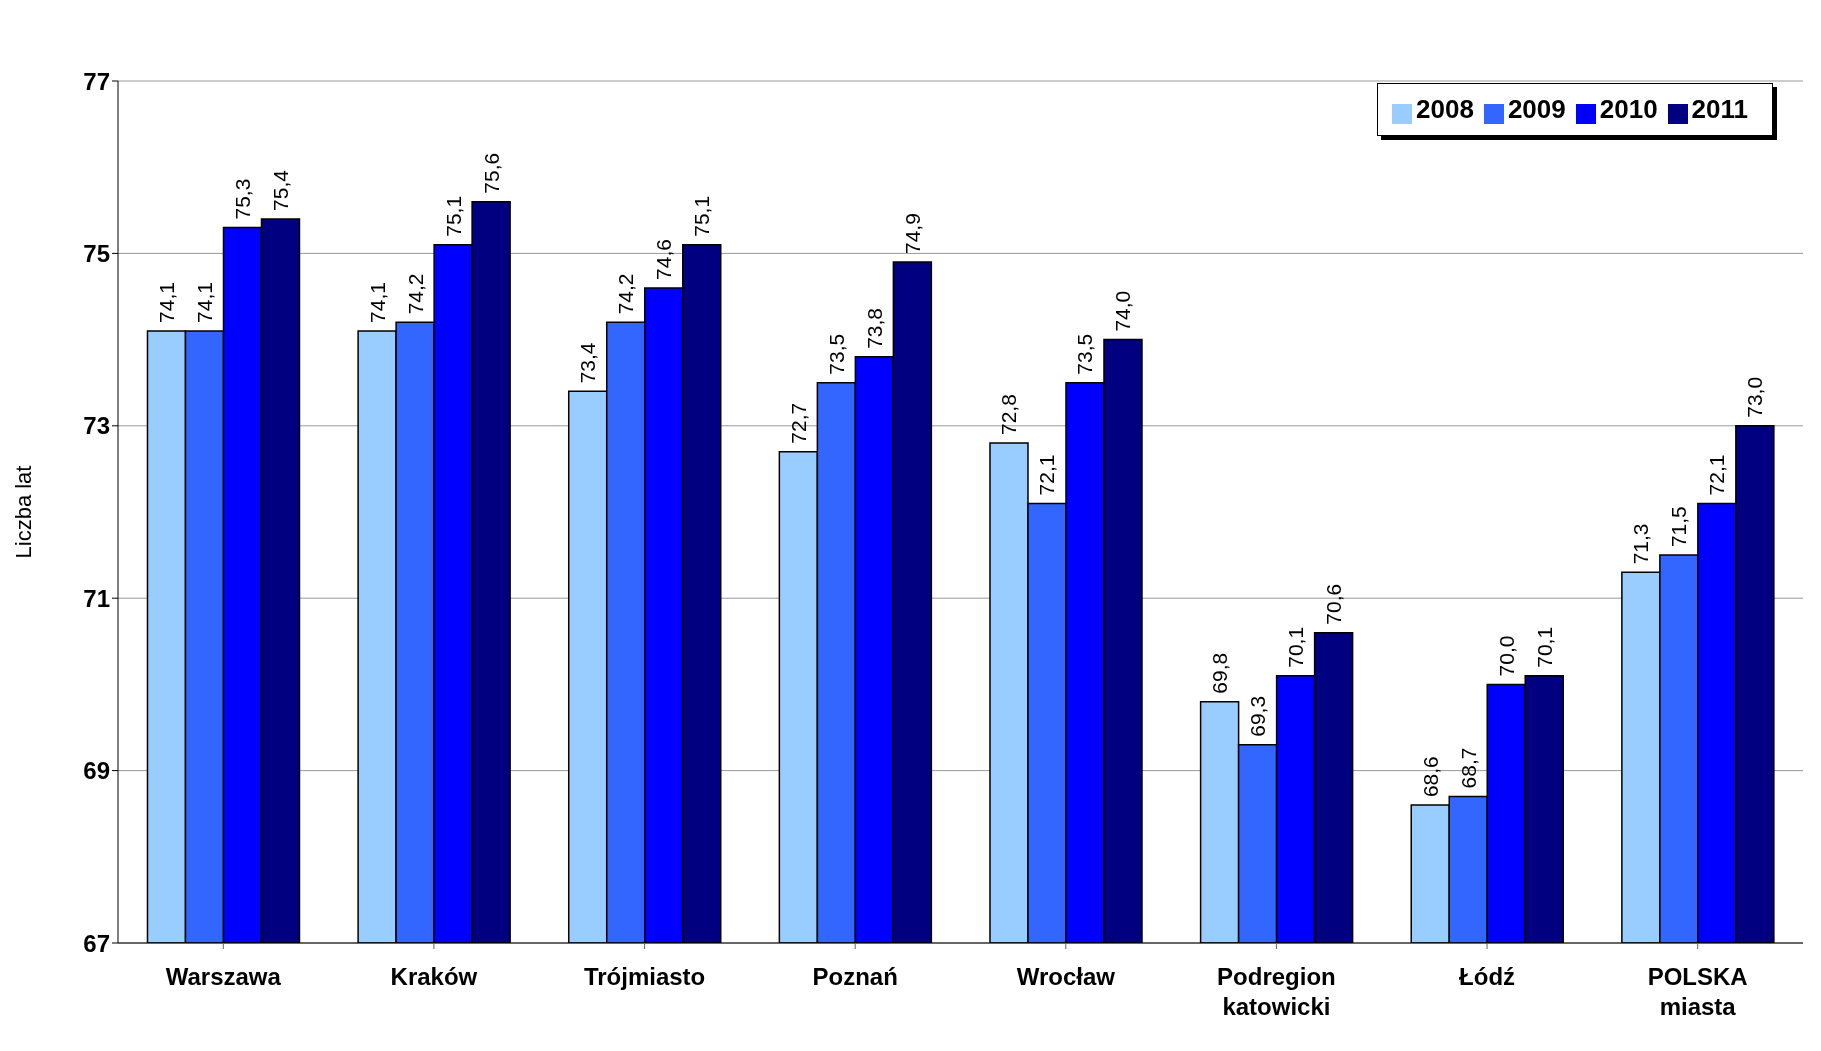 The image size is (1821, 1051). What do you see at coordinates (1258, 716) in the screenshot?
I see `data-label: 69,3` at bounding box center [1258, 716].